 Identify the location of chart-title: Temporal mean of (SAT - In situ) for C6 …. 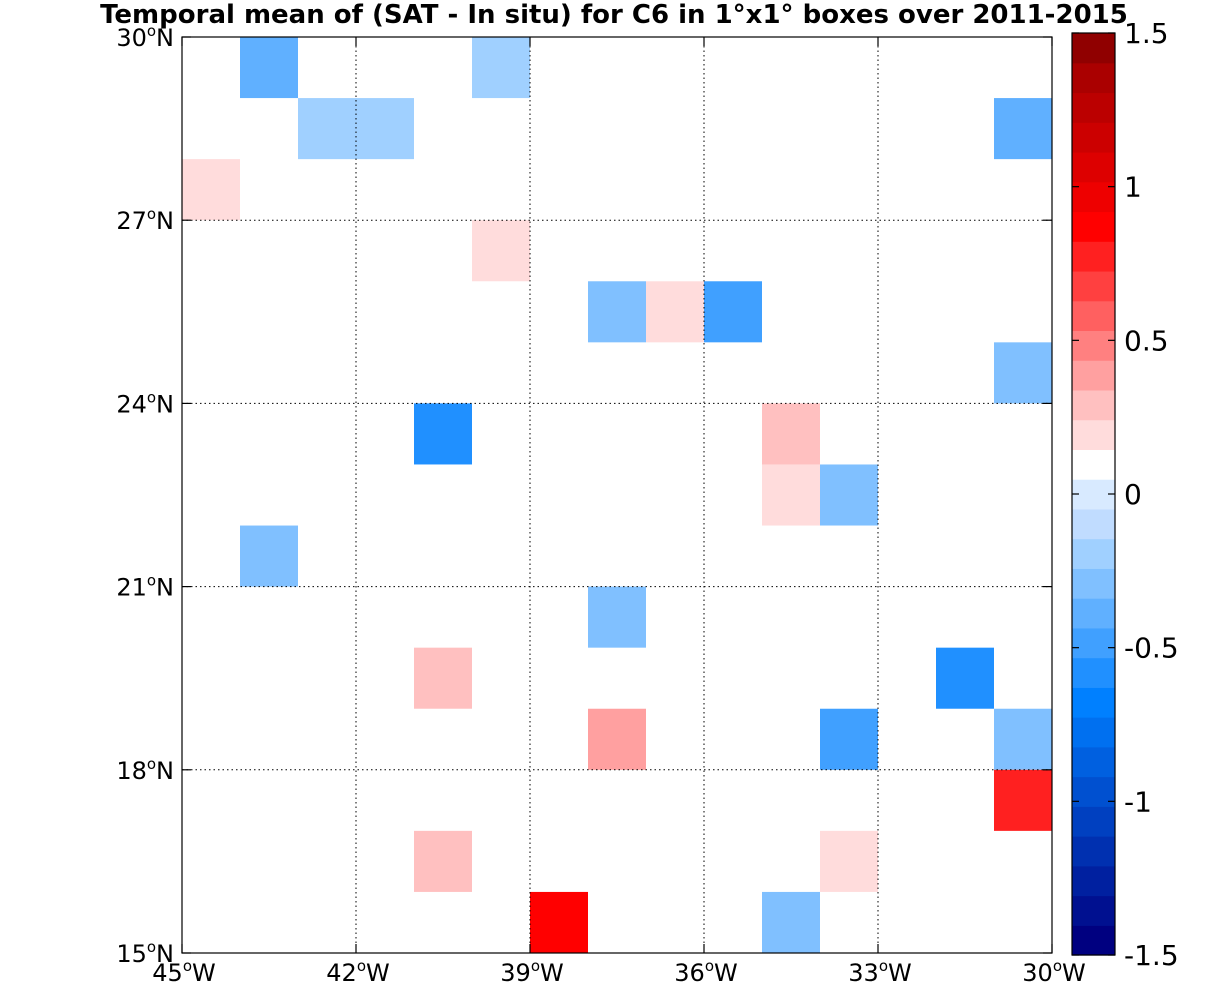
(614, 15).